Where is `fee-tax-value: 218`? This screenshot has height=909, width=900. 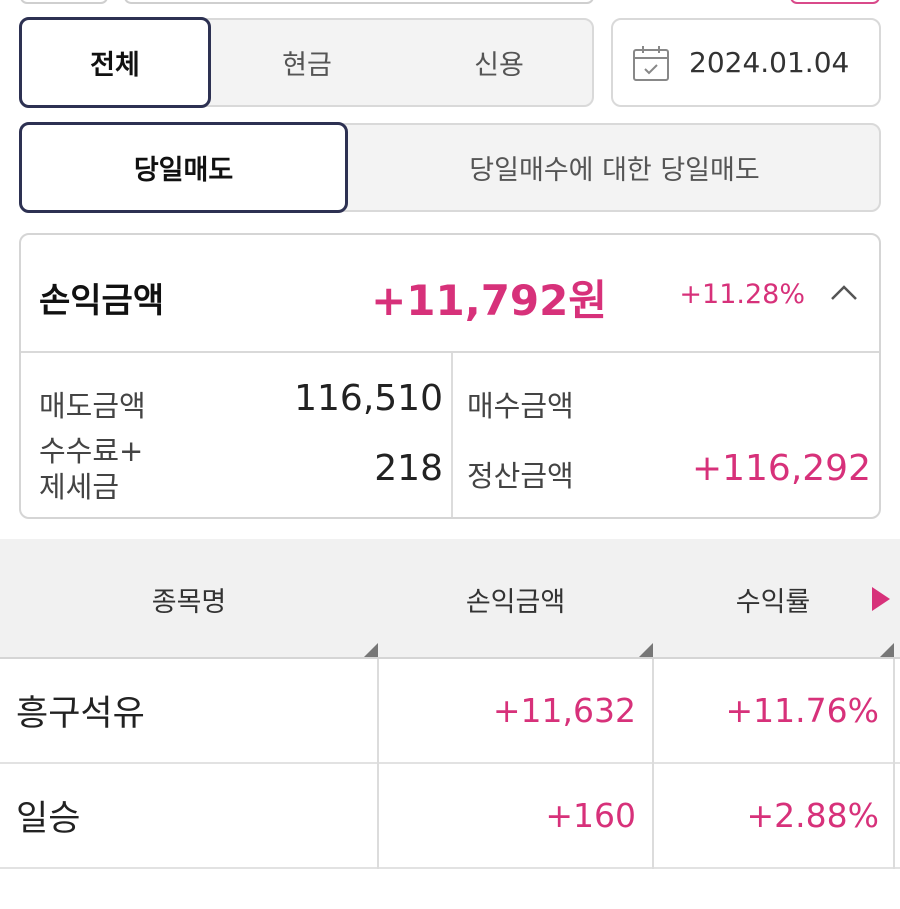 fee-tax-value: 218 is located at coordinates (408, 468).